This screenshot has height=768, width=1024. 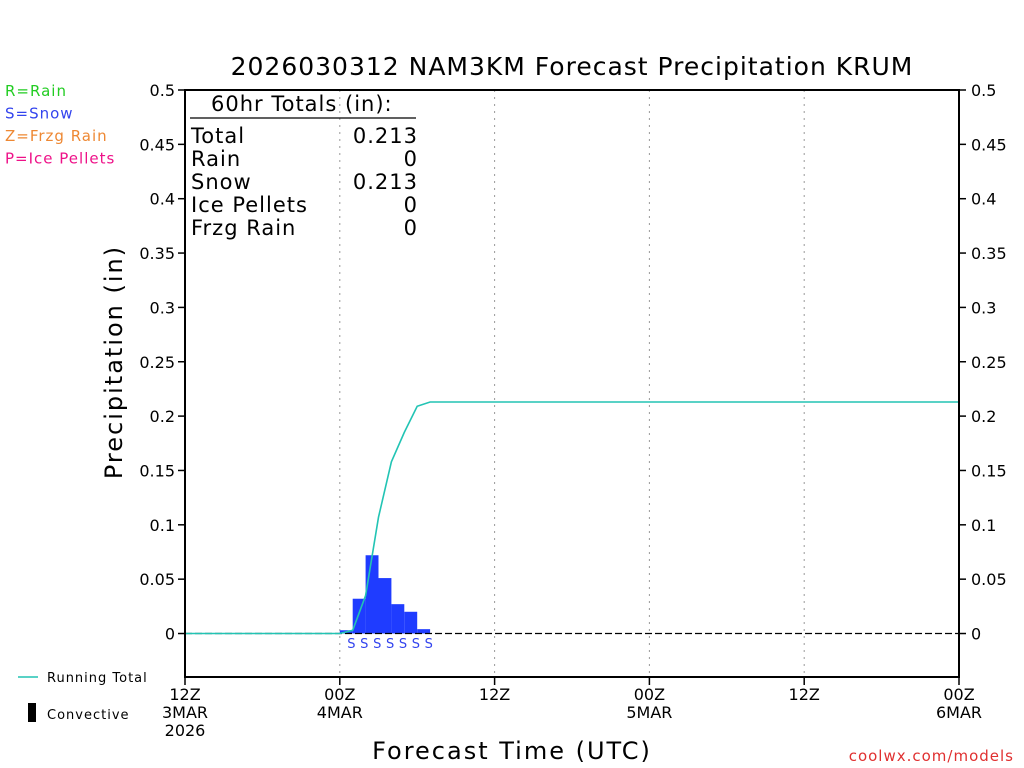 What do you see at coordinates (157, 144) in the screenshot?
I see `y-tick-label: 0.45` at bounding box center [157, 144].